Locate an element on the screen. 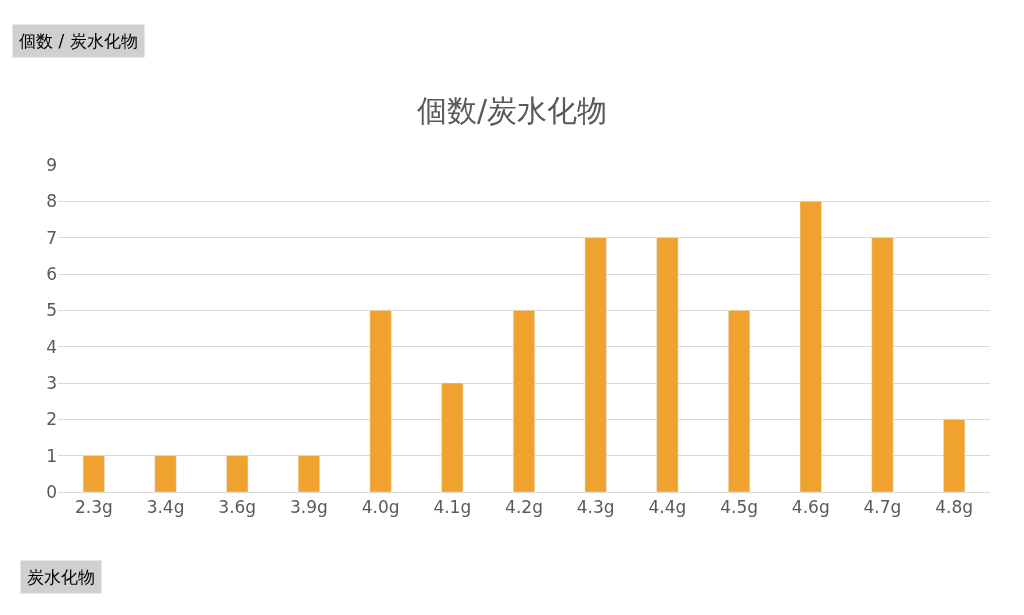  x-tick-label: 3.9g is located at coordinates (309, 507).